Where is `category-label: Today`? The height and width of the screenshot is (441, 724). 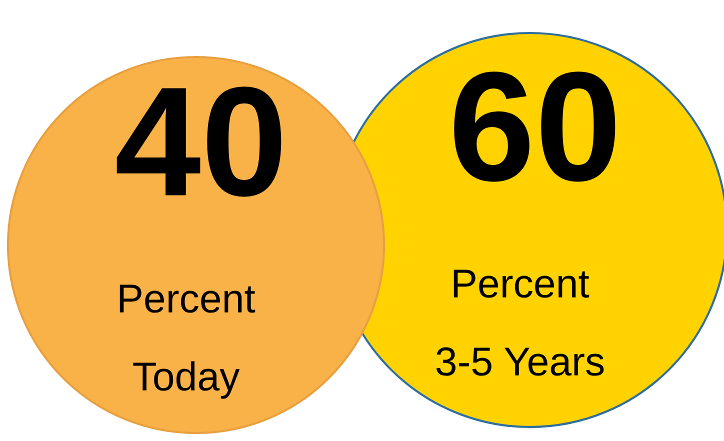
category-label: Today is located at coordinates (186, 380).